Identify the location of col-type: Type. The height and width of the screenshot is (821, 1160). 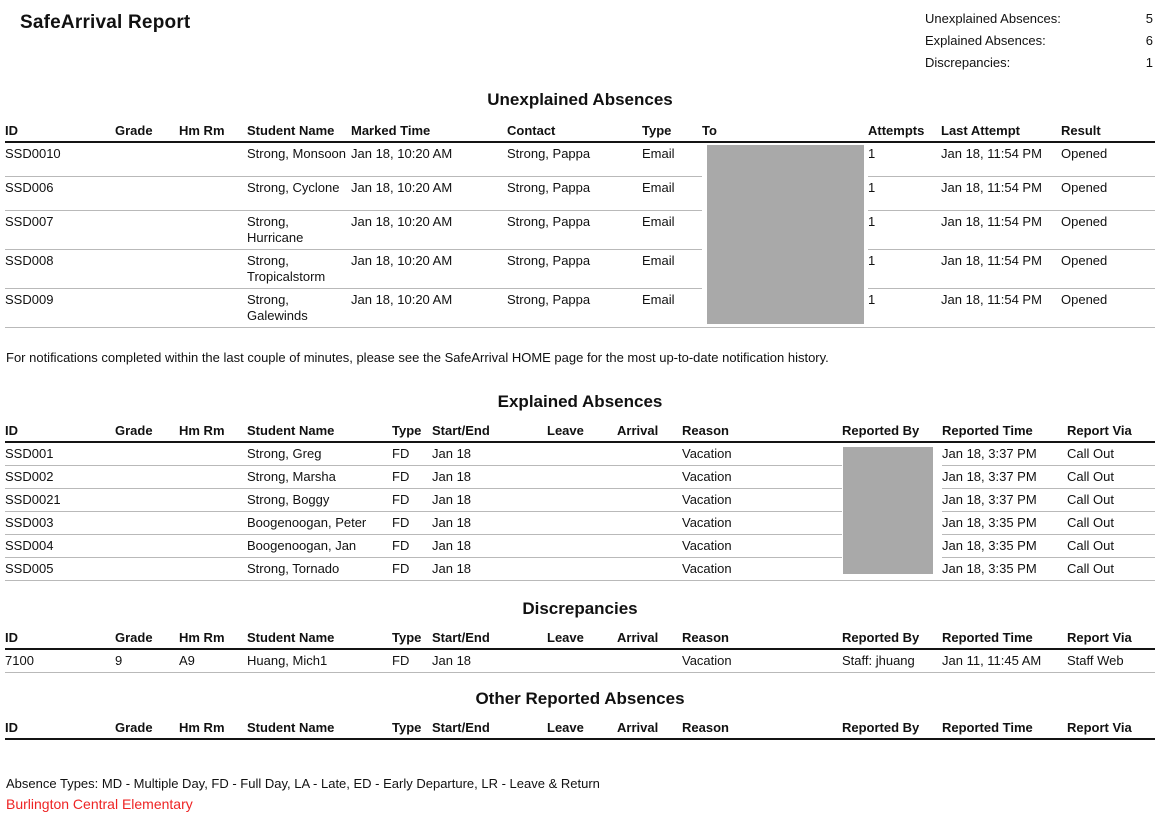
(672, 131).